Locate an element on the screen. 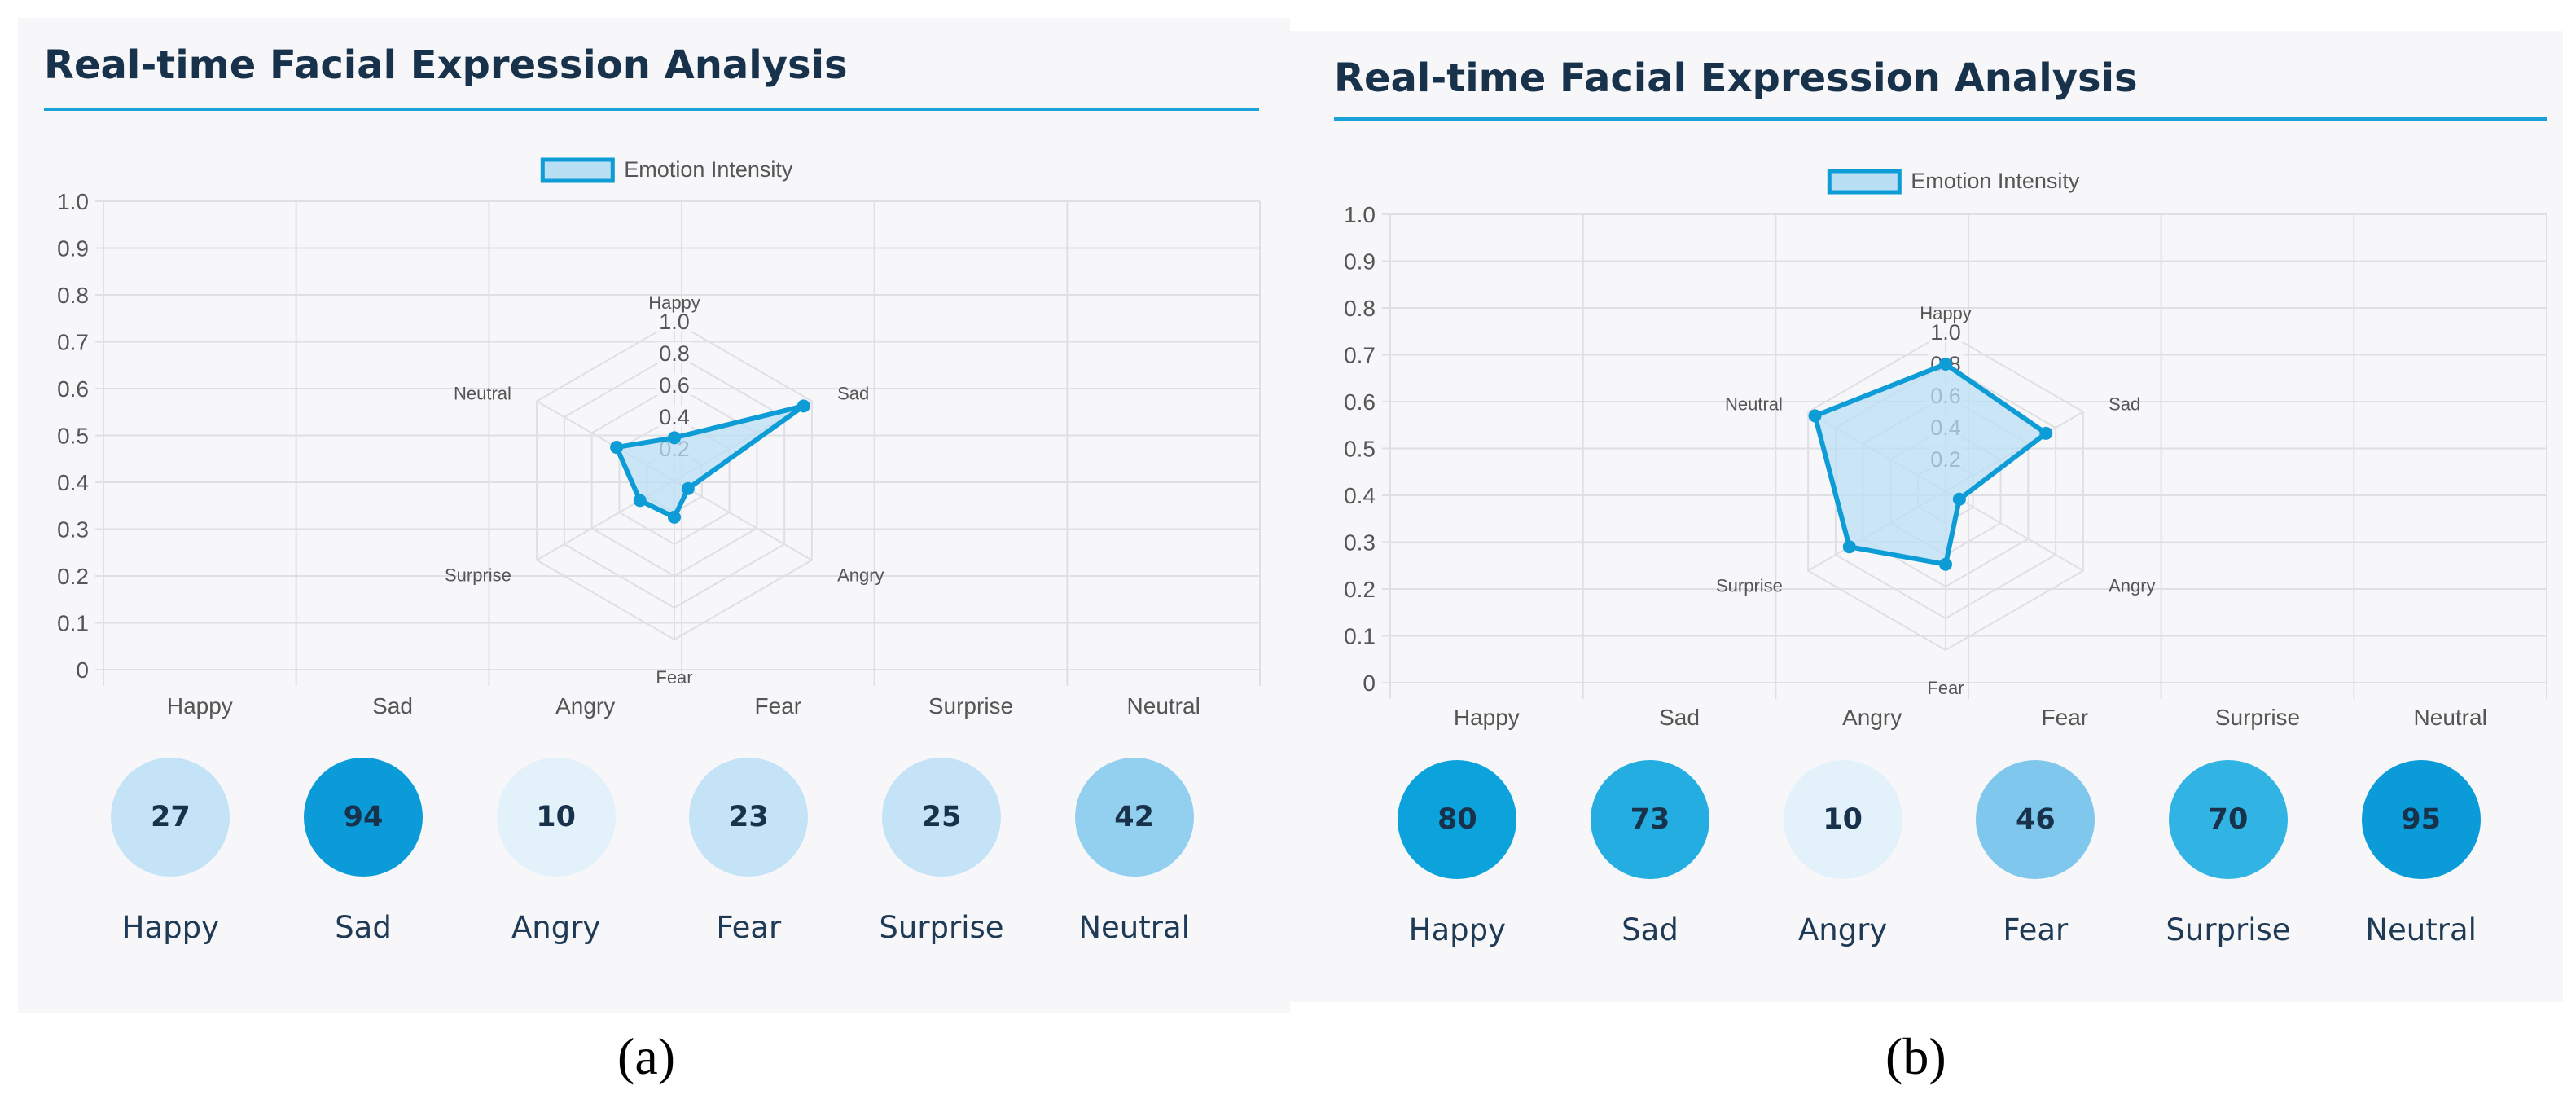  emotion-value-circle: 23 is located at coordinates (749, 817).